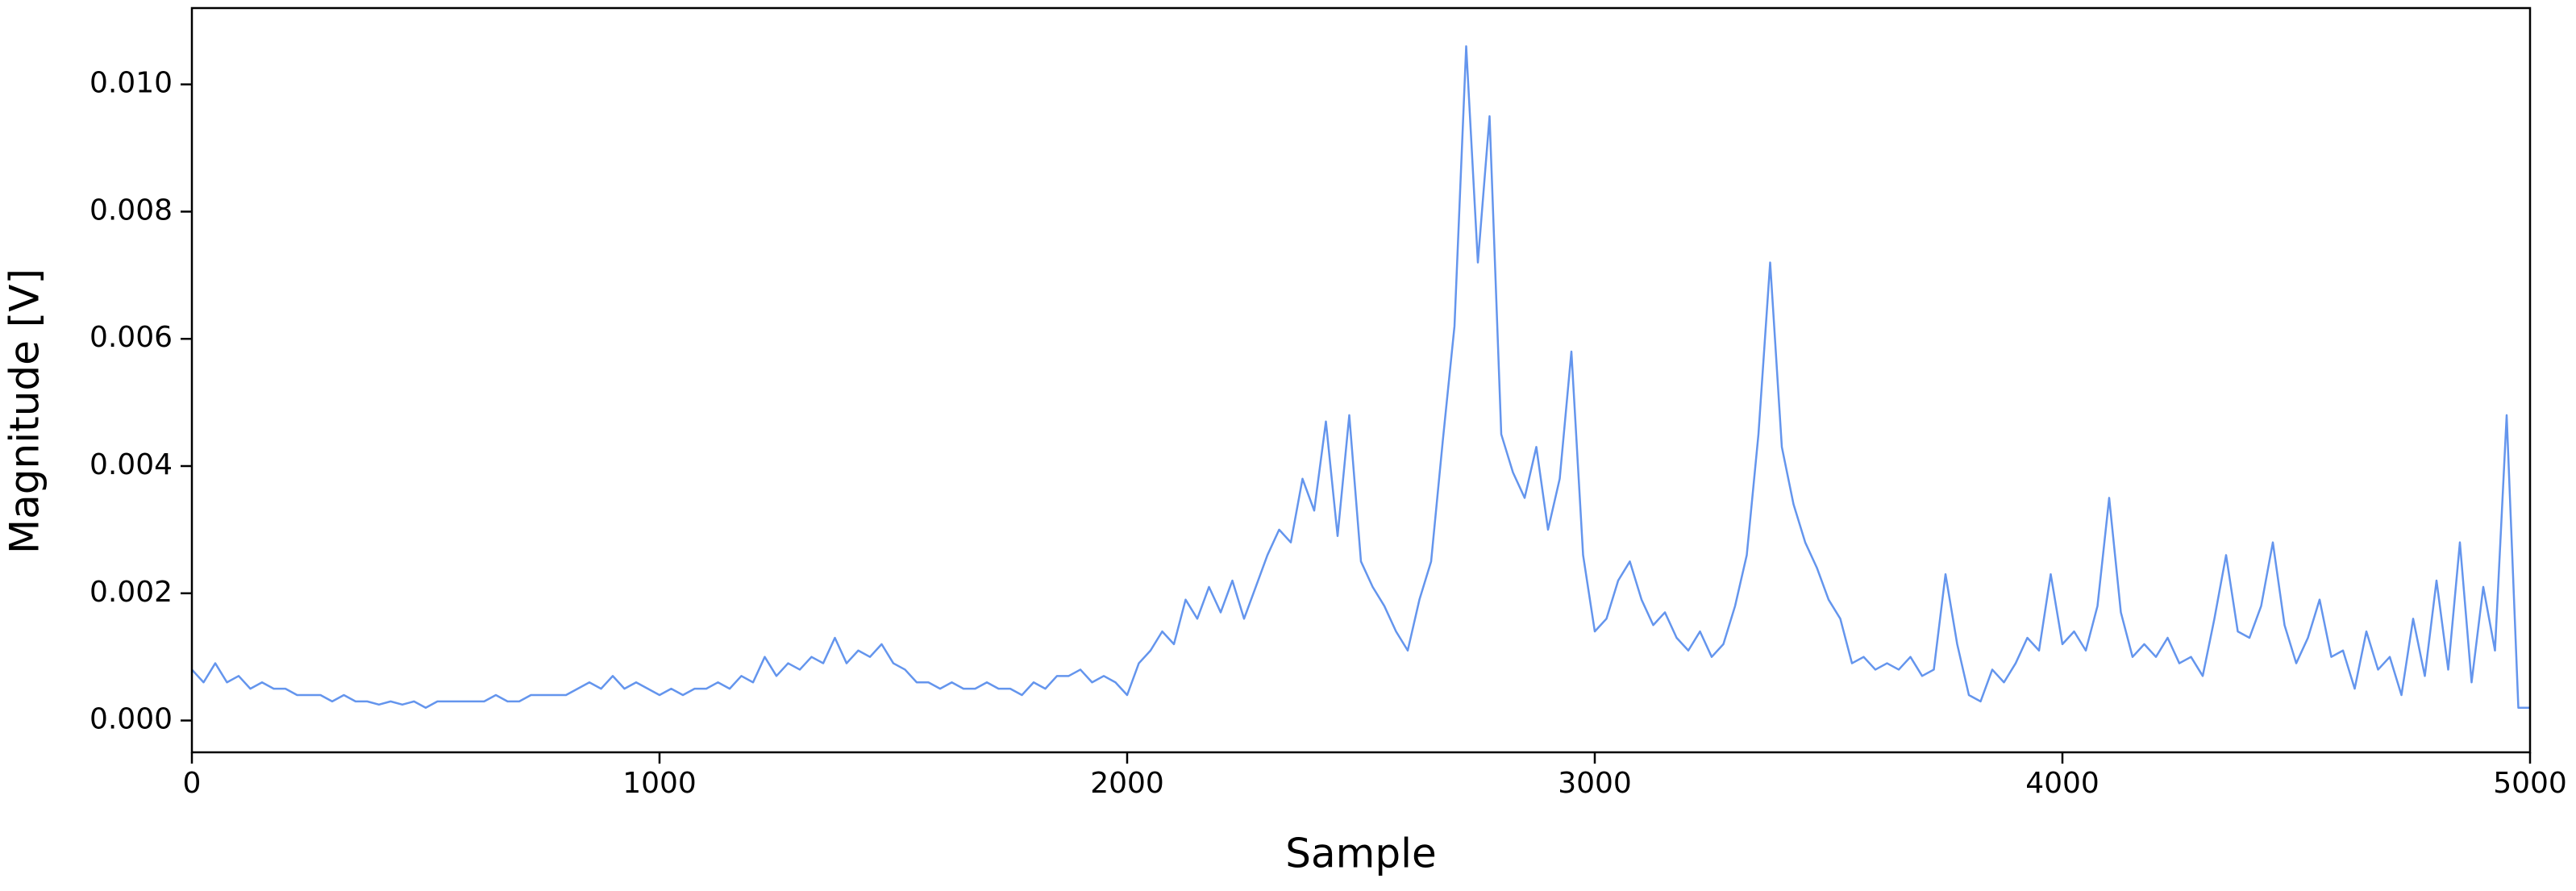  Describe the element at coordinates (2062, 783) in the screenshot. I see `x-tick-label: 4000` at that location.